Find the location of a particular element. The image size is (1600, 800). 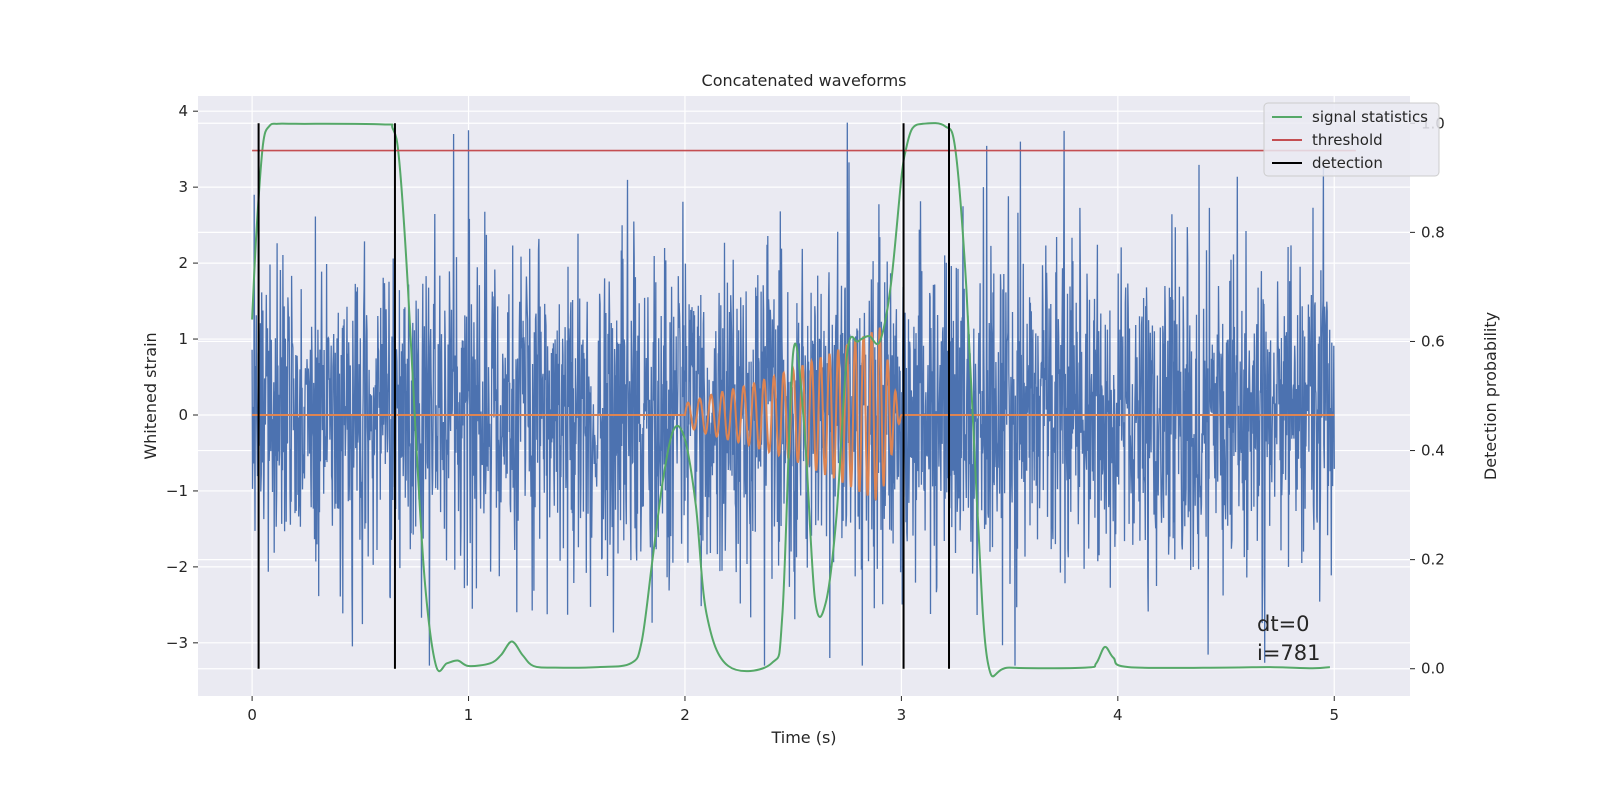

y2-tick-label: 0.4 is located at coordinates (1433, 451).